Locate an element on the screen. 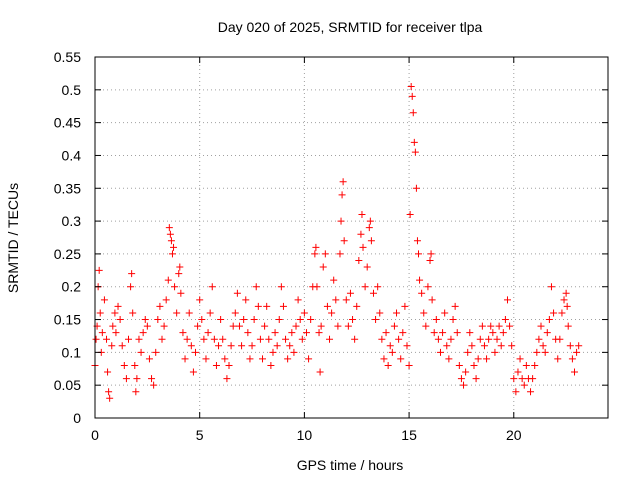 Image resolution: width=640 pixels, height=480 pixels. x-tick-label: 15 is located at coordinates (409, 435).